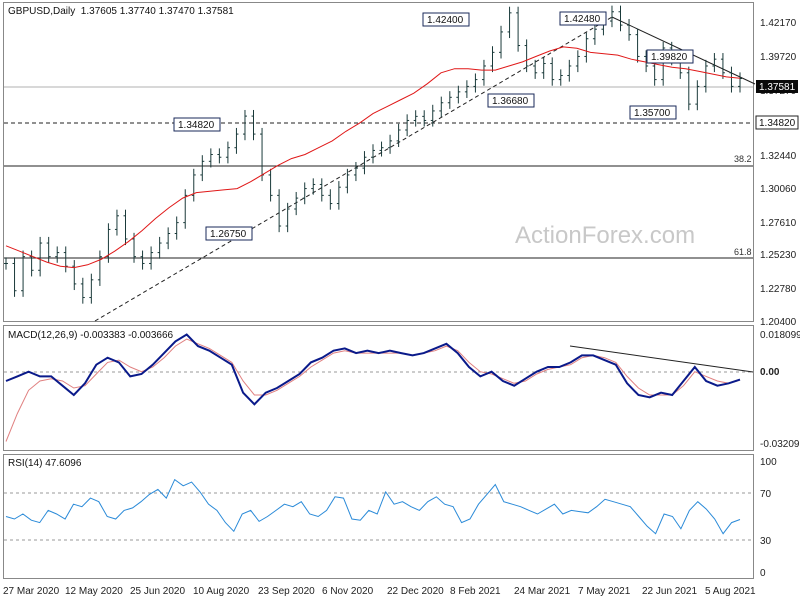  What do you see at coordinates (763, 573) in the screenshot?
I see `rsi-tick-label: 0` at bounding box center [763, 573].